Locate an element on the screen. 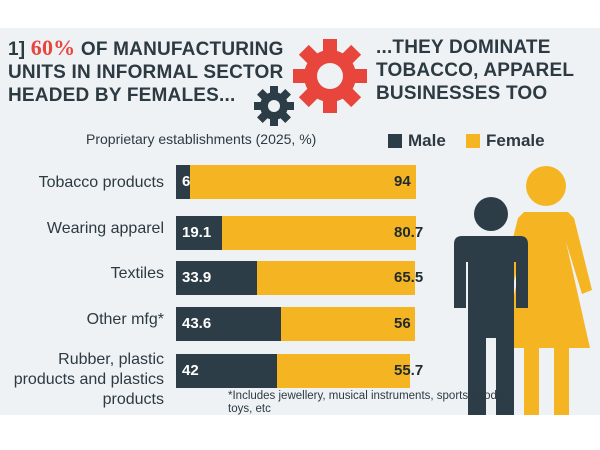 The height and width of the screenshot is (450, 600). category-label: Tobacco products is located at coordinates (101, 182).